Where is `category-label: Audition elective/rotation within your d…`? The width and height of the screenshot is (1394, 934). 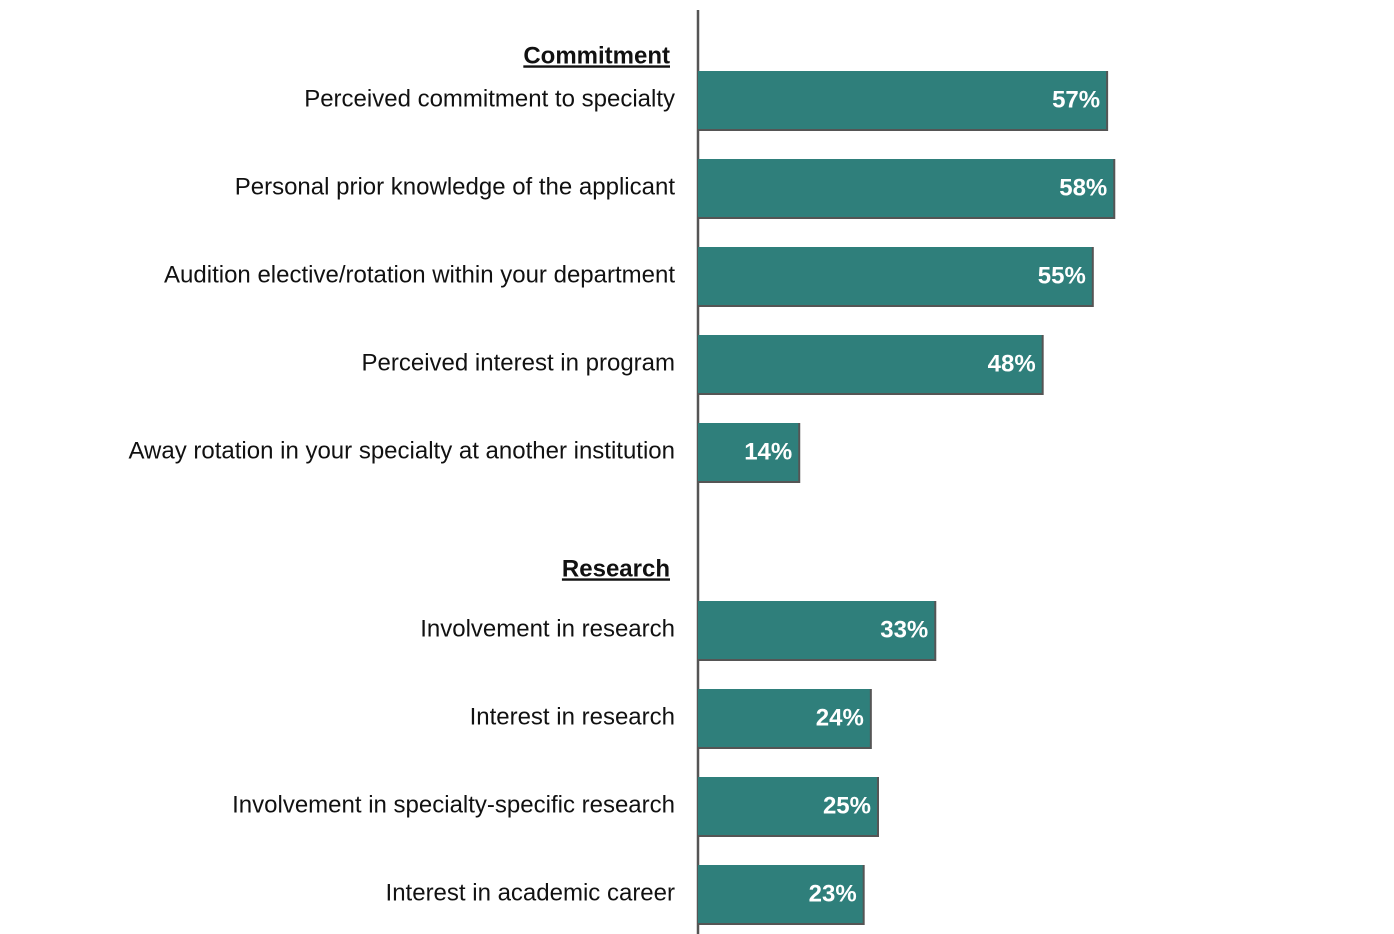 category-label: Audition elective/rotation within your d… is located at coordinates (419, 274).